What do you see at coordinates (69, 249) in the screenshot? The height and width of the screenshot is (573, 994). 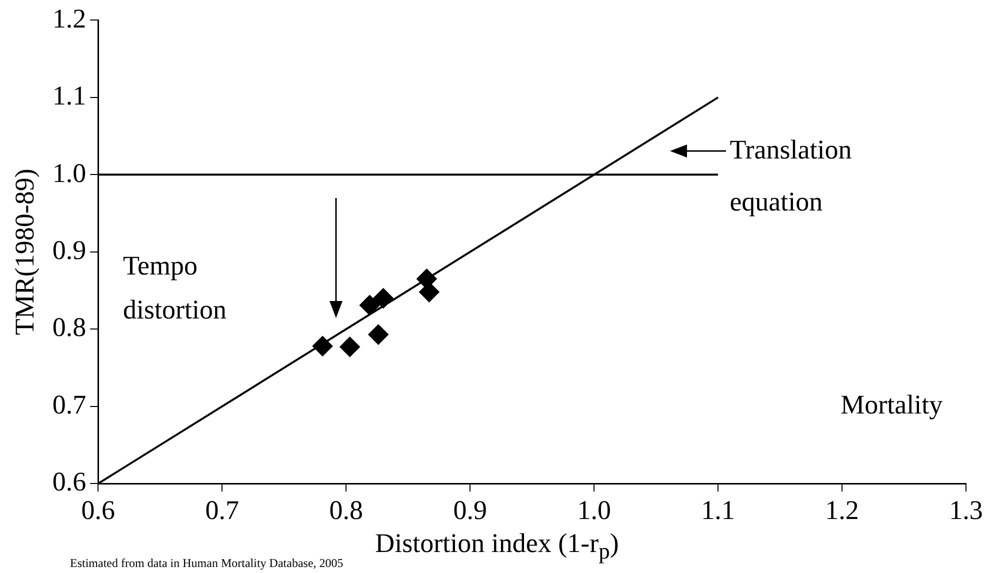 I see `y-tick-label: 0.9` at bounding box center [69, 249].